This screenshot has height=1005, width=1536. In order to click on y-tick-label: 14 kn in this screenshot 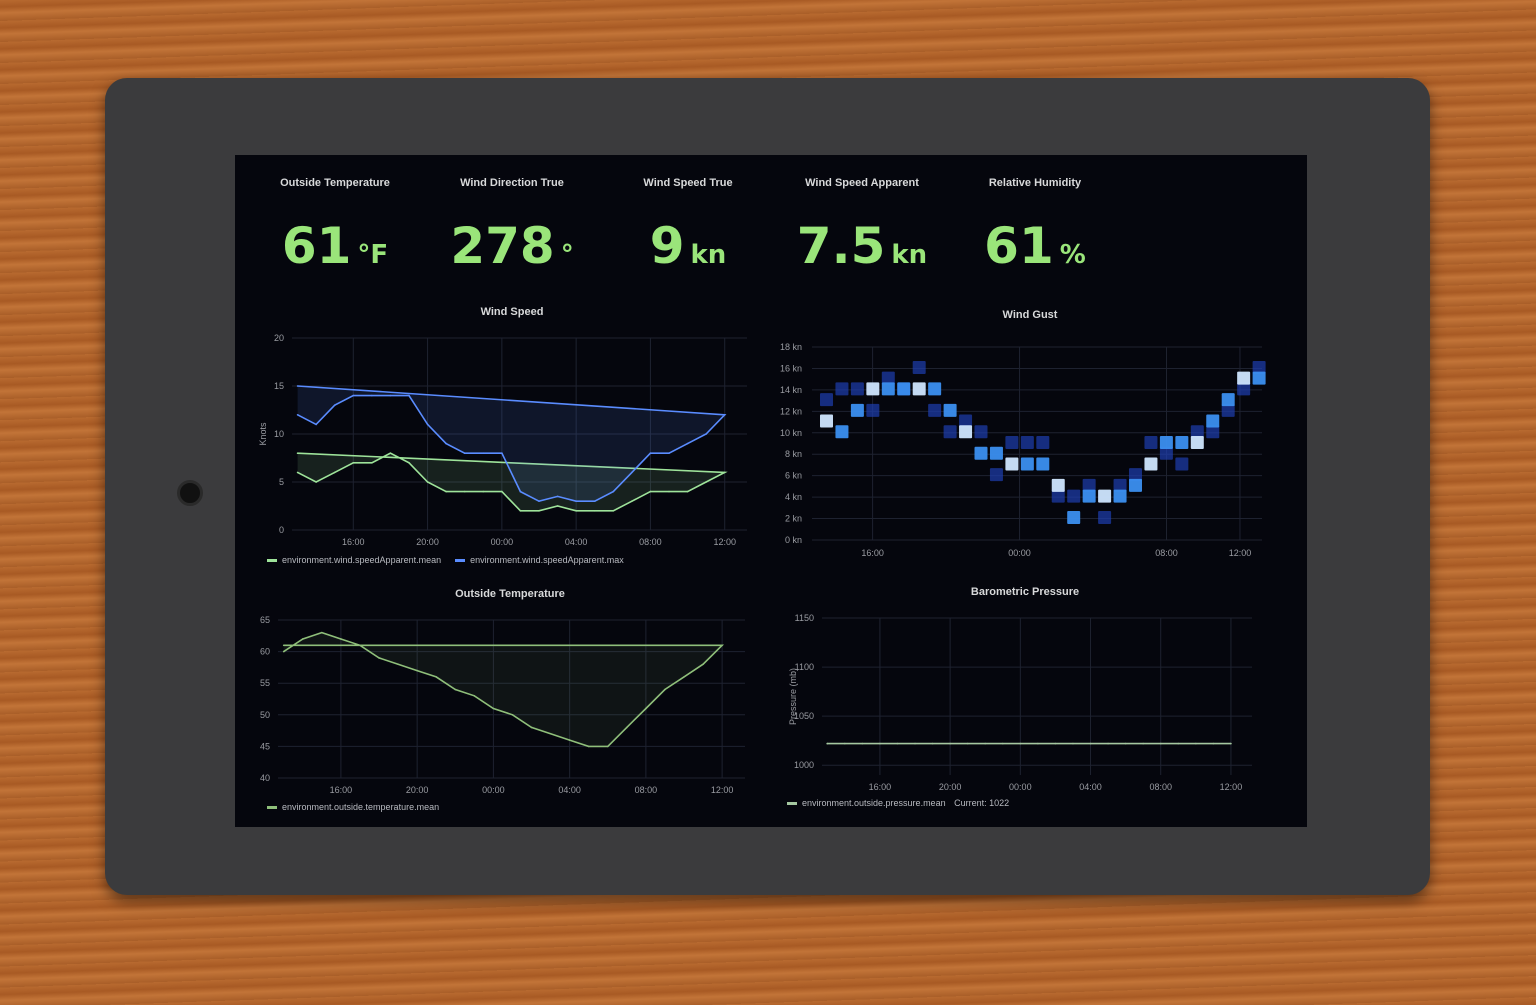, I will do `click(791, 390)`.